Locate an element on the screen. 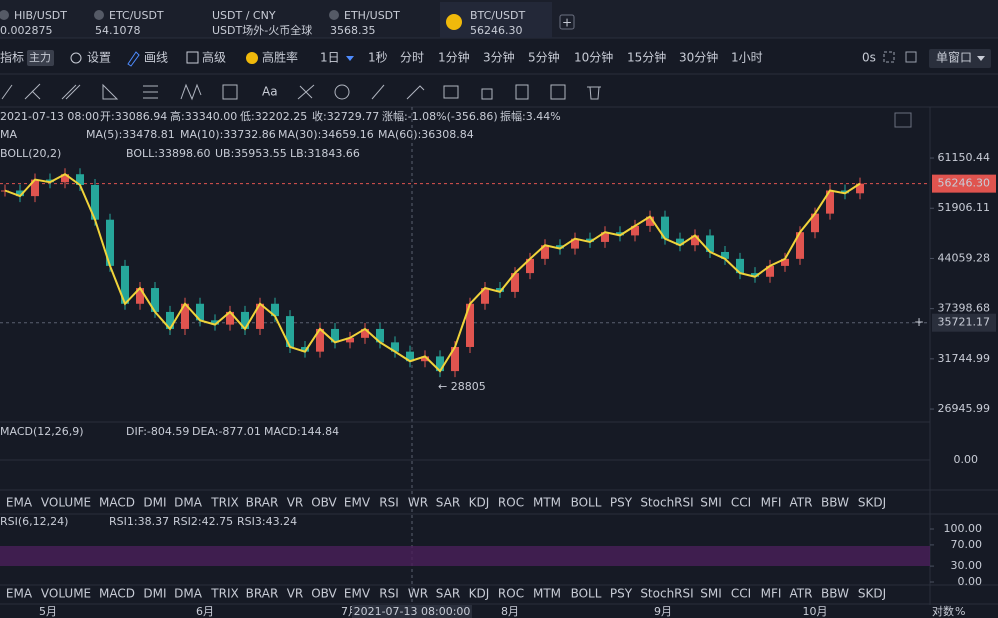 This screenshot has width=998, height=618. draw-icon is located at coordinates (133, 59).